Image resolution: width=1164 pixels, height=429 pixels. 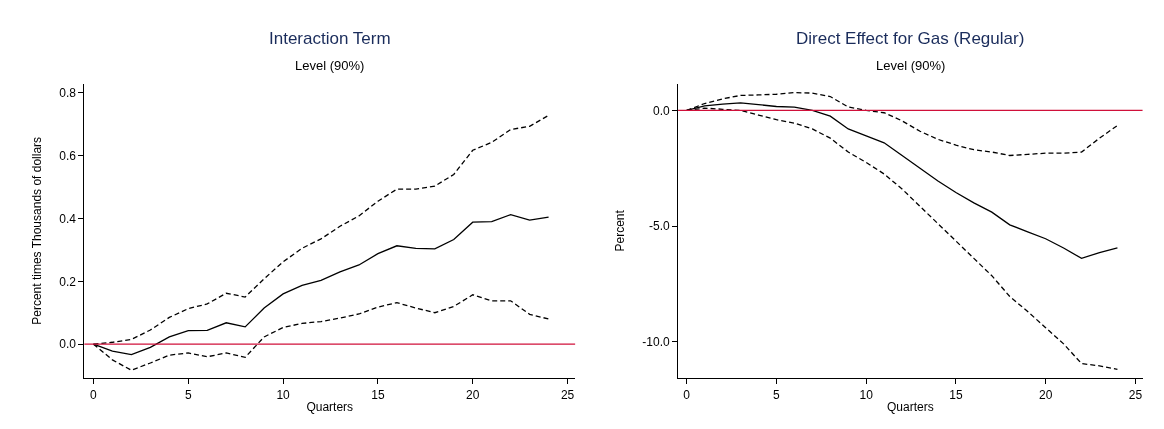 I want to click on y-tick-label: 0.6, so click(x=68, y=155).